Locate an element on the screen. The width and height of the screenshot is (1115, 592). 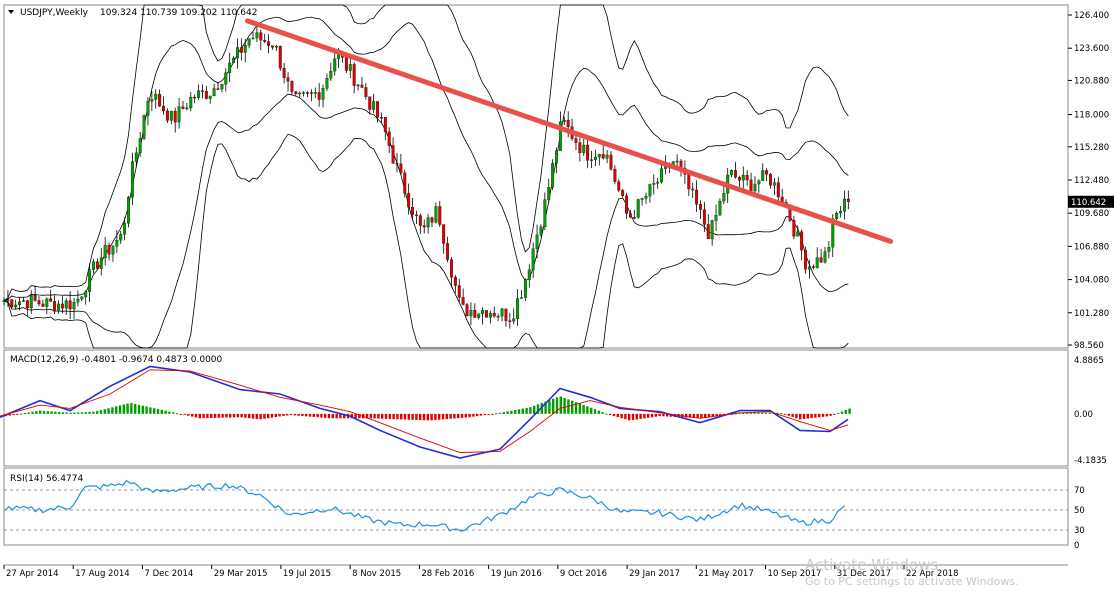
x-tick-label-8: 9 Oct 2016 is located at coordinates (583, 574).